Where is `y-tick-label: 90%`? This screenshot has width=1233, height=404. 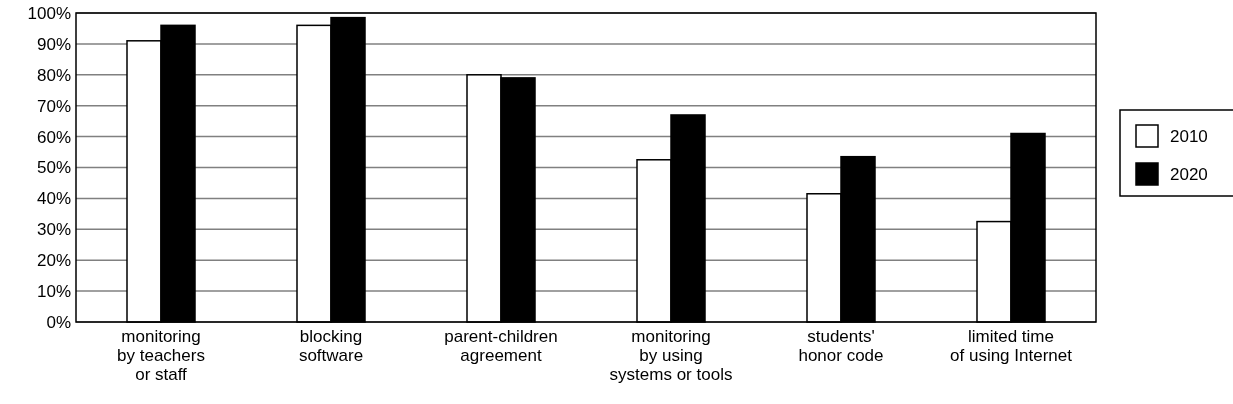
y-tick-label: 90% is located at coordinates (53, 44).